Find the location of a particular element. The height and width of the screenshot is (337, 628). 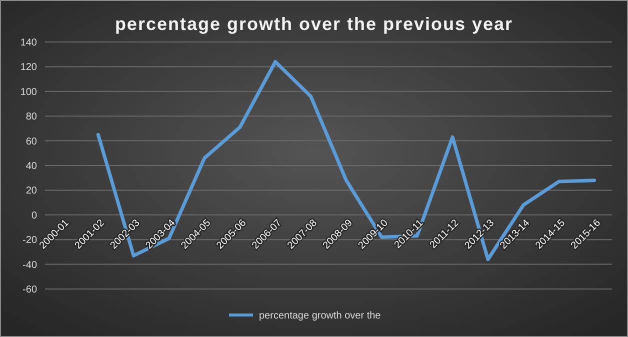

y-tick-label: -20 is located at coordinates (30, 240).